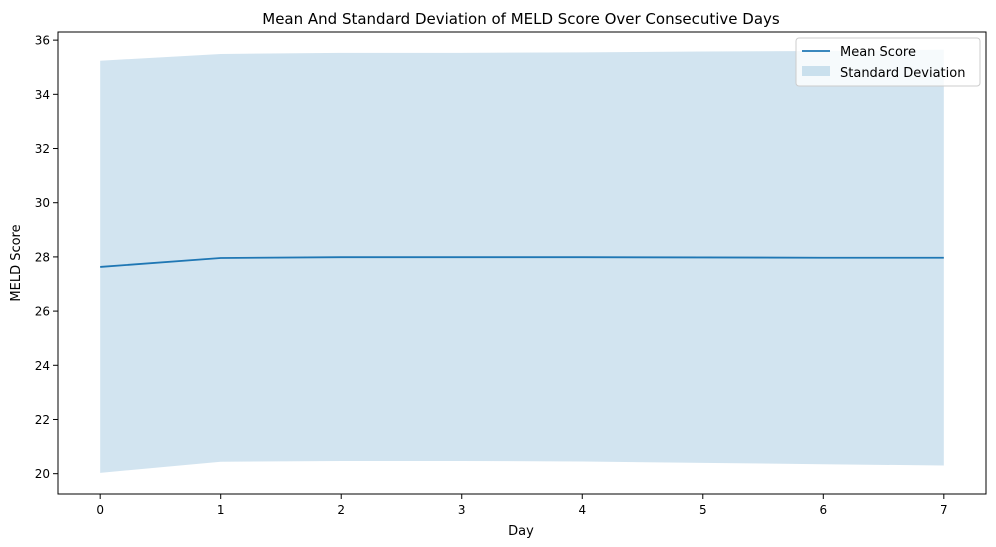 This screenshot has height=547, width=996. I want to click on legend-box, so click(888, 62).